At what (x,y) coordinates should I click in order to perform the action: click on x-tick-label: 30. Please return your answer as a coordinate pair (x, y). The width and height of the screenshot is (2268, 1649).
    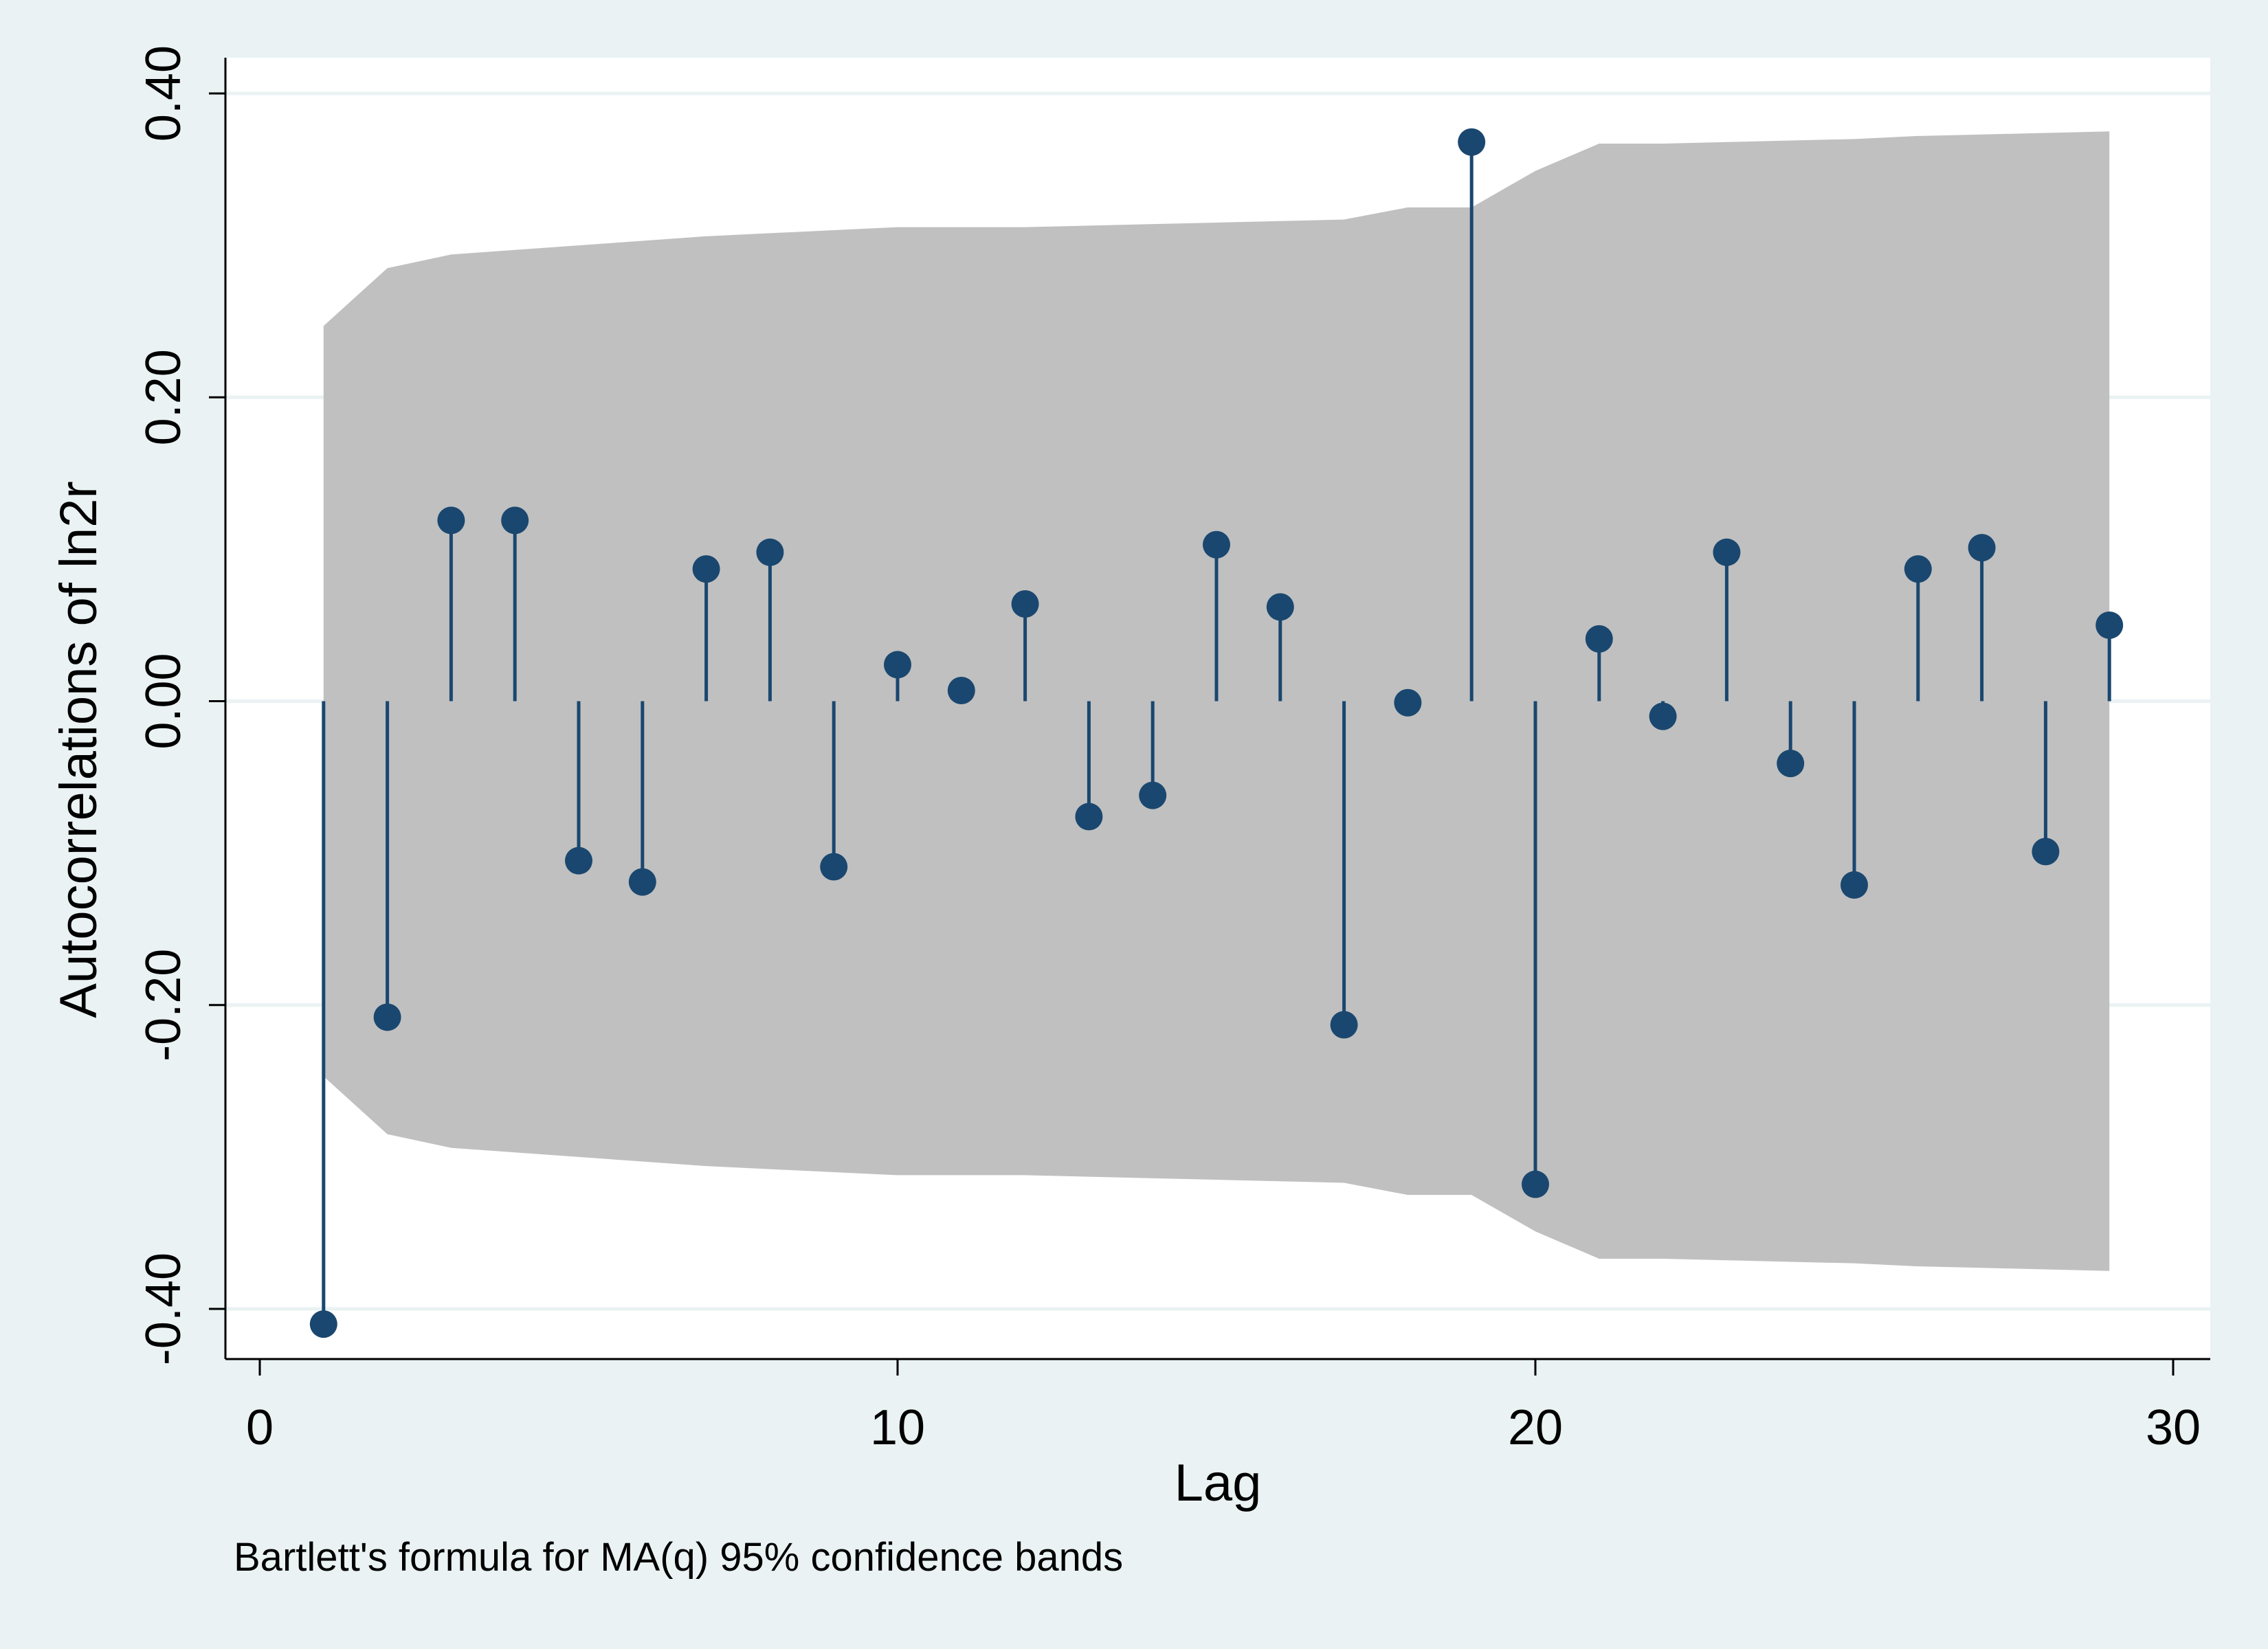
    Looking at the image, I should click on (2173, 1427).